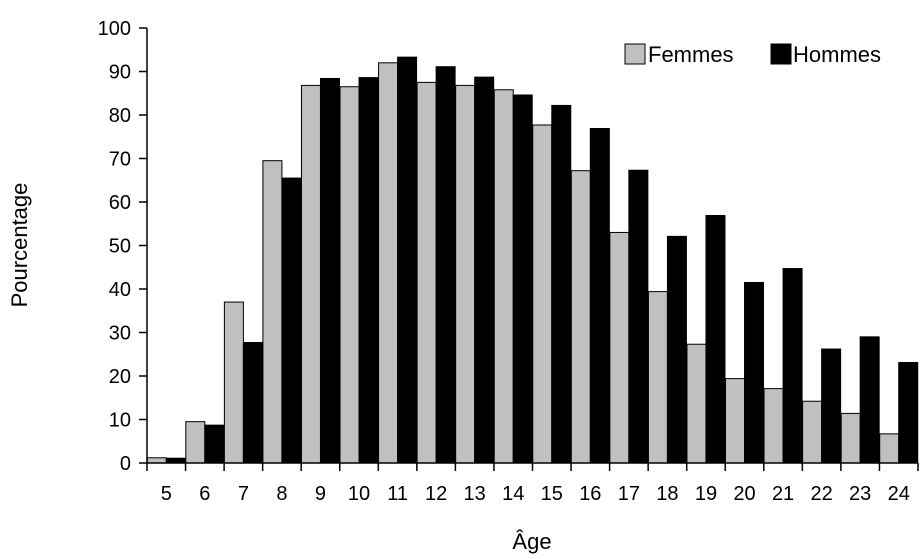 The width and height of the screenshot is (921, 559). I want to click on y-tick-label: 100, so click(114, 29).